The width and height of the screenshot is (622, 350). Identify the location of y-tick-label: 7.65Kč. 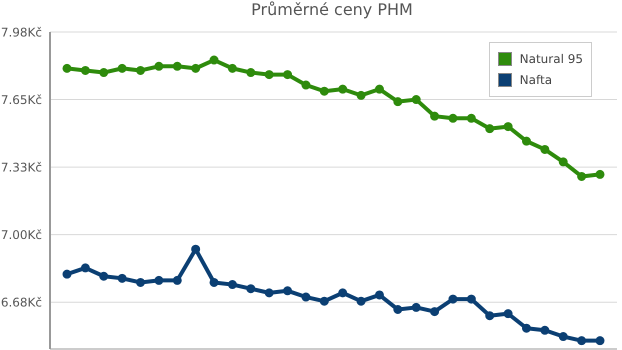
(21, 99).